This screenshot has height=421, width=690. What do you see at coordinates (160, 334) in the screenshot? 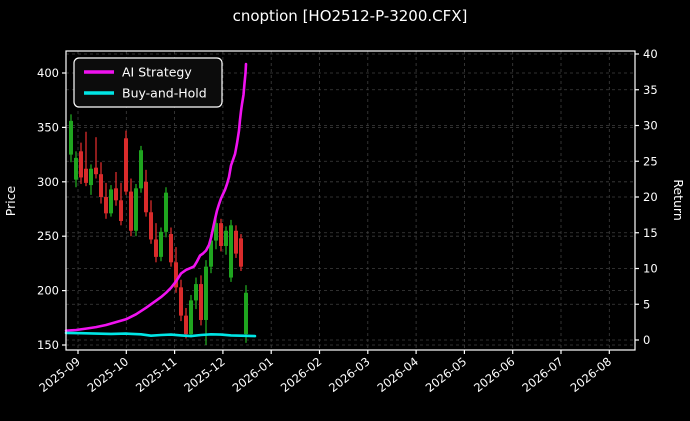
I see `buy-and-hold-line` at bounding box center [160, 334].